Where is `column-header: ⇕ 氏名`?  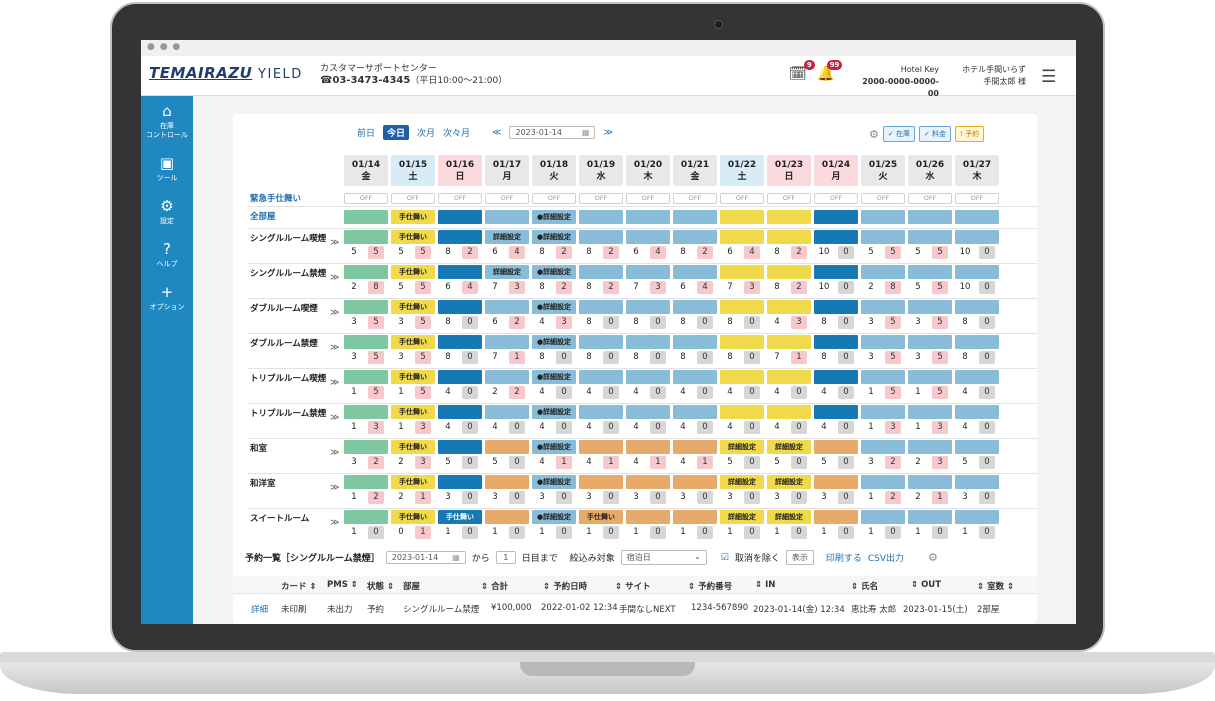
column-header: ⇕ 氏名 is located at coordinates (865, 587).